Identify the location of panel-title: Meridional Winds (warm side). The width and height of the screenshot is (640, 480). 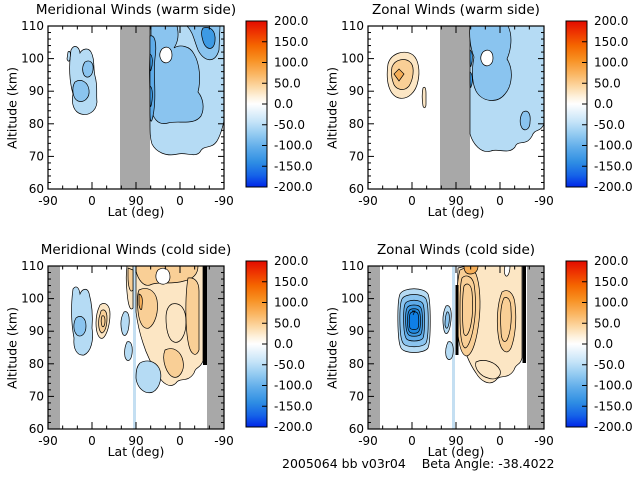
(136, 10).